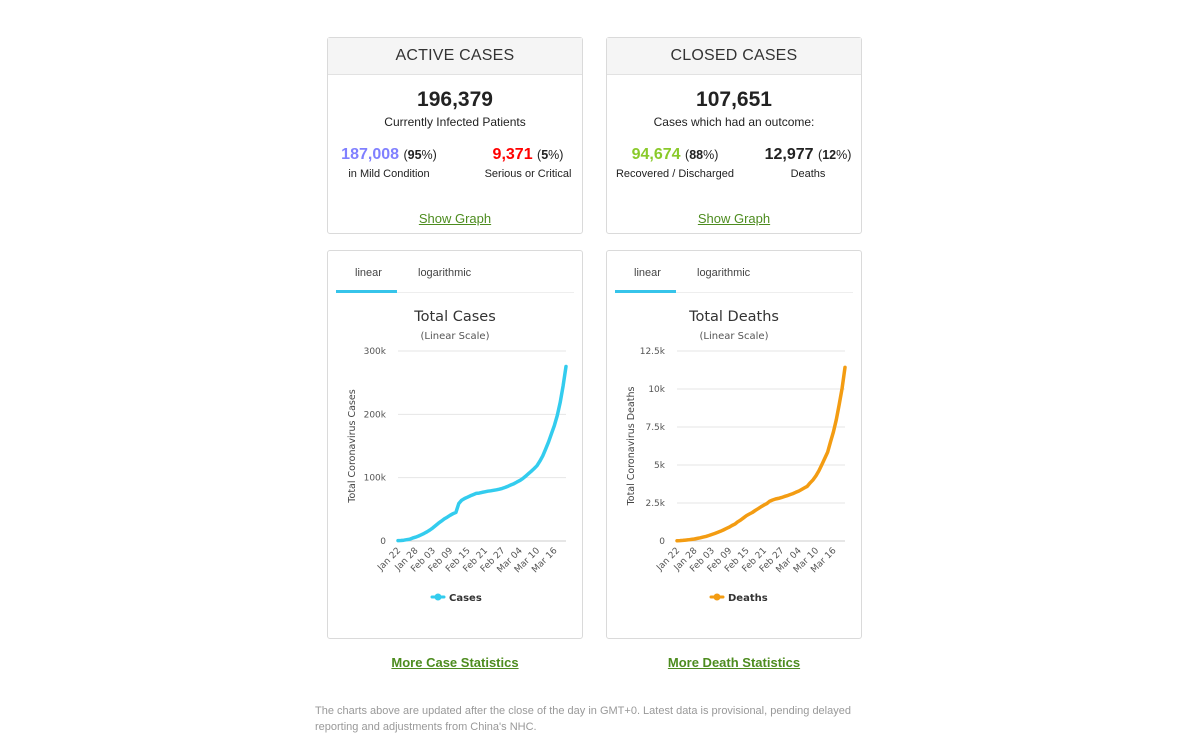 The height and width of the screenshot is (733, 1200). I want to click on deaths-y-axis-label: Total Coronavirus Deaths, so click(631, 447).